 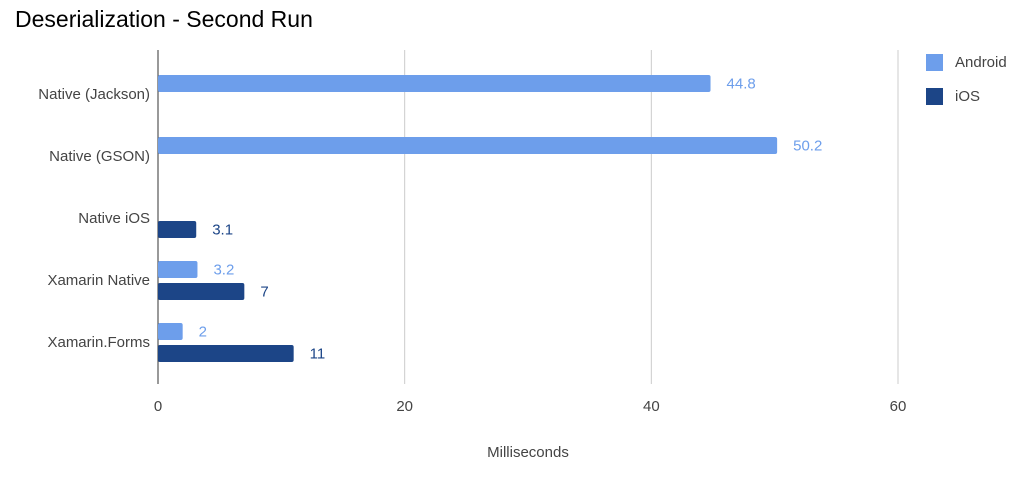 I want to click on y-tick-label: Xamarin Native, so click(x=98, y=280).